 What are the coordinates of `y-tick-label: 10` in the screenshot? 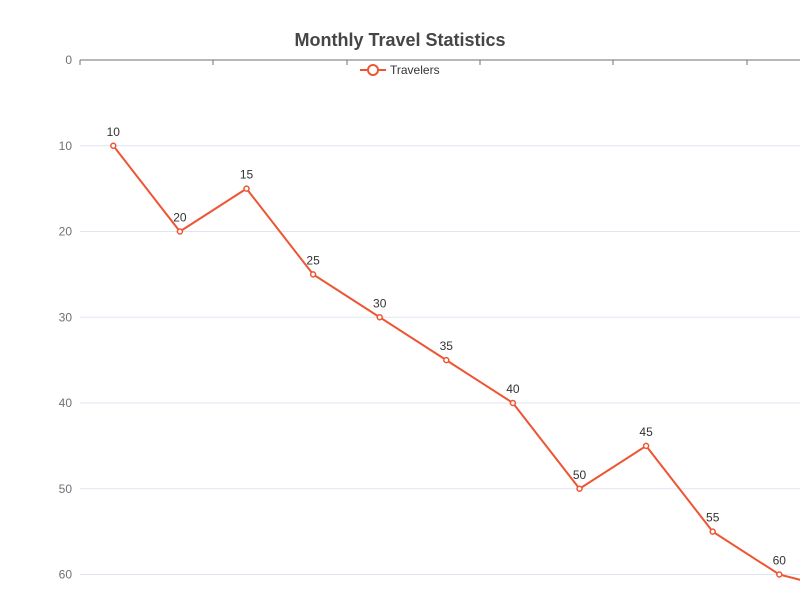 It's located at (66, 146).